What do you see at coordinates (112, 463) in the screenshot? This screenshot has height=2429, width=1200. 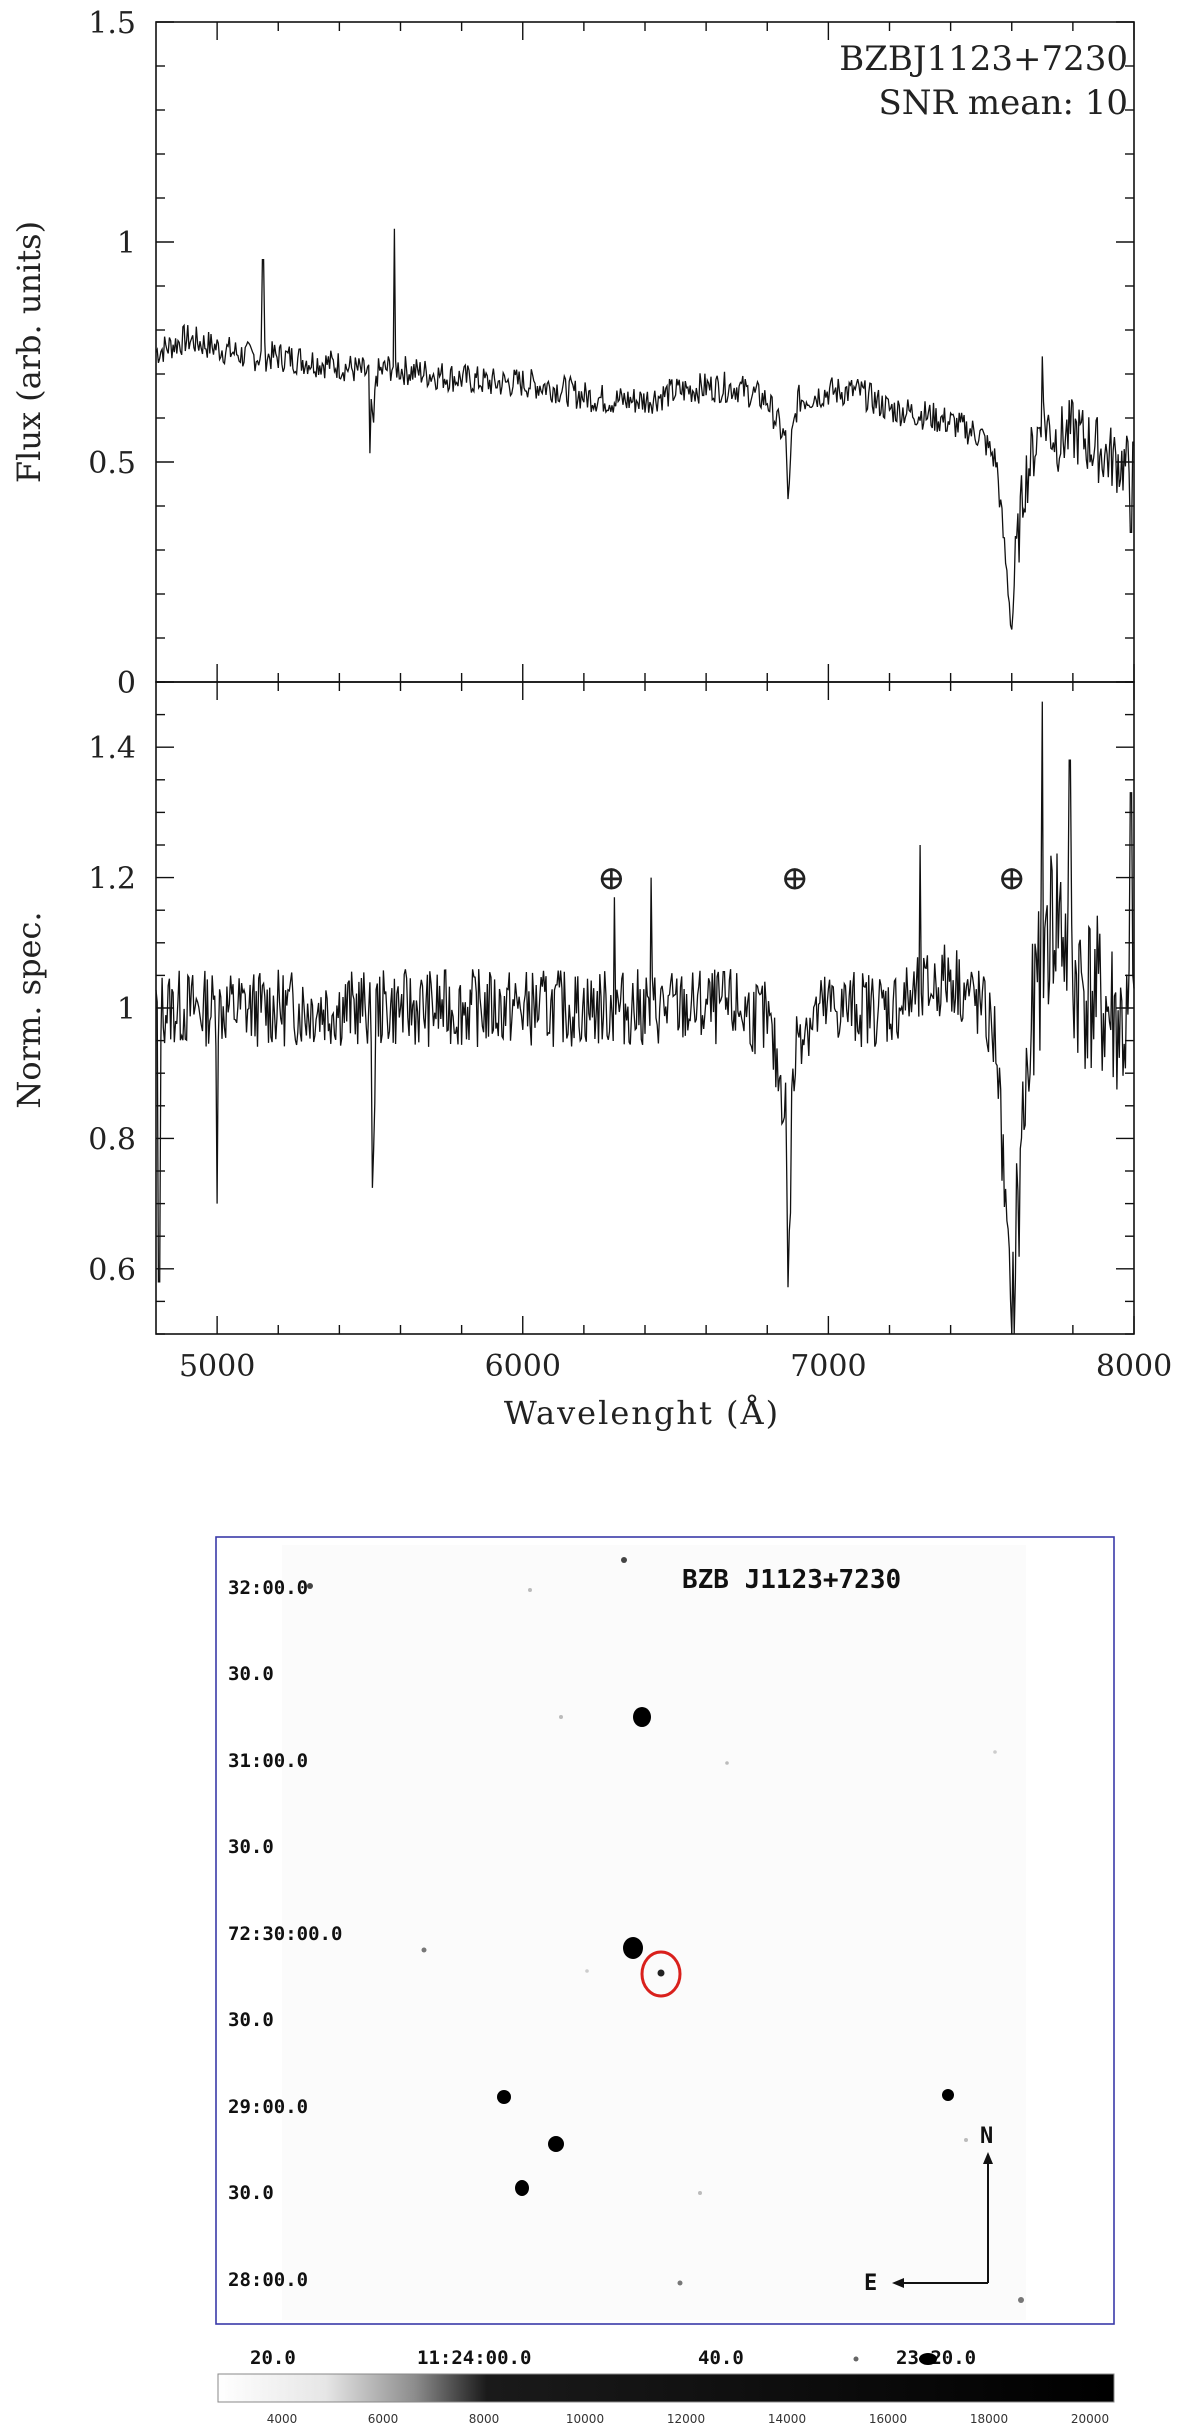 I see `y-tick-label: 0.5` at bounding box center [112, 463].